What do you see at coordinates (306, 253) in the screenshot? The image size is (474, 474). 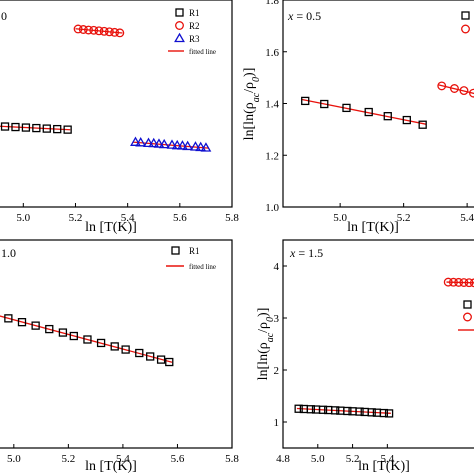 I see `panel-annotation: x = 1.5` at bounding box center [306, 253].